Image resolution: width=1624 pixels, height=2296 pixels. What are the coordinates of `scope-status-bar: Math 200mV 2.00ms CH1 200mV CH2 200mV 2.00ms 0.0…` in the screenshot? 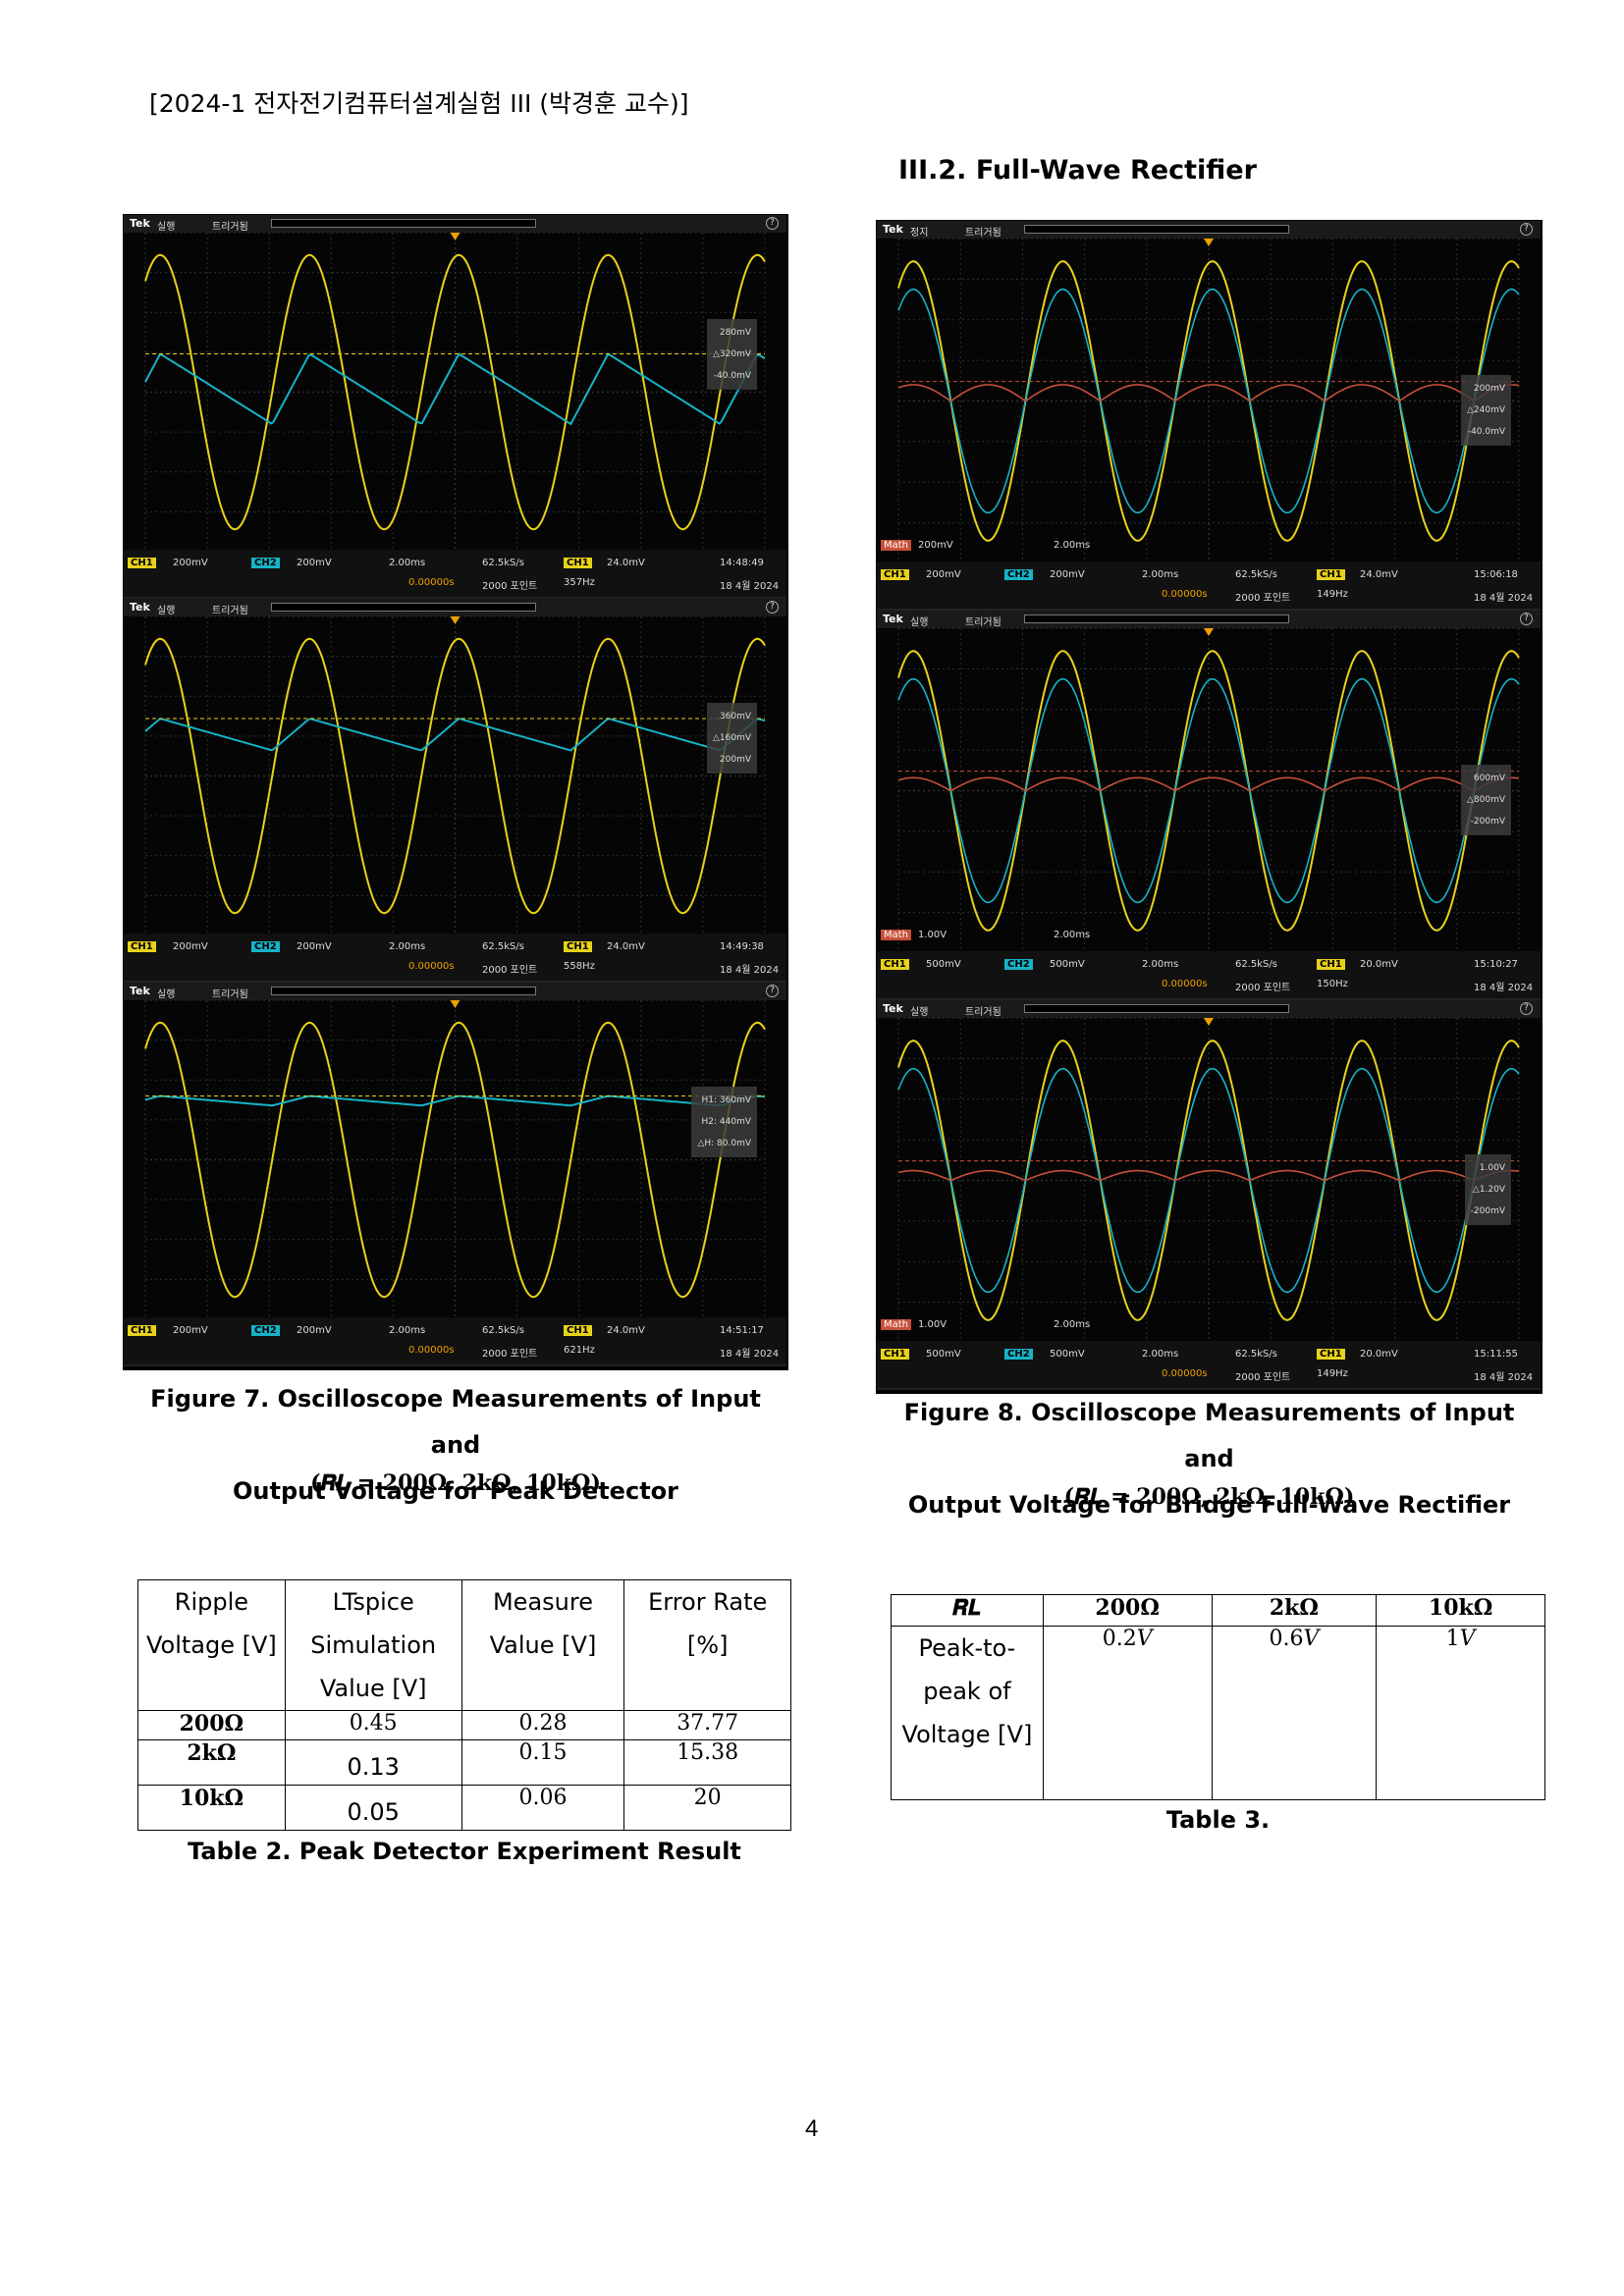 It's located at (1209, 574).